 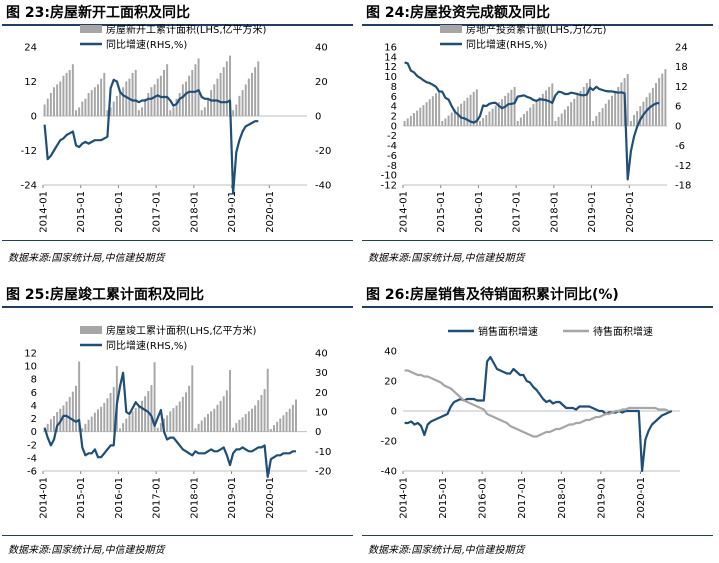 What do you see at coordinates (394, 97) in the screenshot?
I see `y-tick-label: 6` at bounding box center [394, 97].